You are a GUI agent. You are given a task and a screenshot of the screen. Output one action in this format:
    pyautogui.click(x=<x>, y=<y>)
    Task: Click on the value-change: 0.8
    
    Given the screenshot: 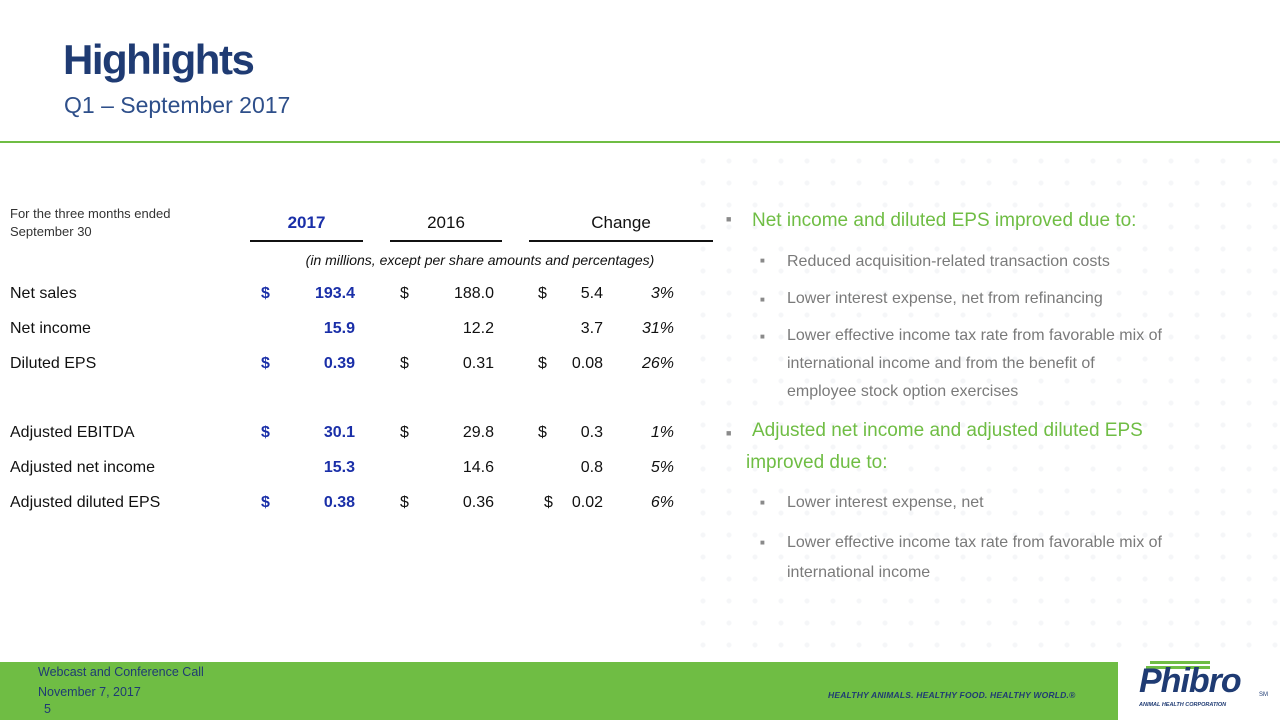 What is the action you would take?
    pyautogui.click(x=591, y=467)
    